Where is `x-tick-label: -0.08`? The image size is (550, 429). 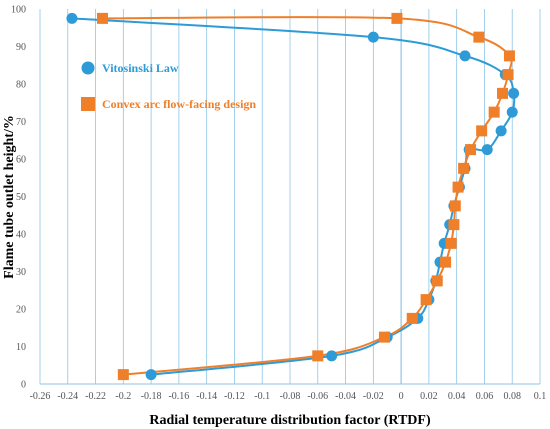 x-tick-label: -0.08 is located at coordinates (290, 396).